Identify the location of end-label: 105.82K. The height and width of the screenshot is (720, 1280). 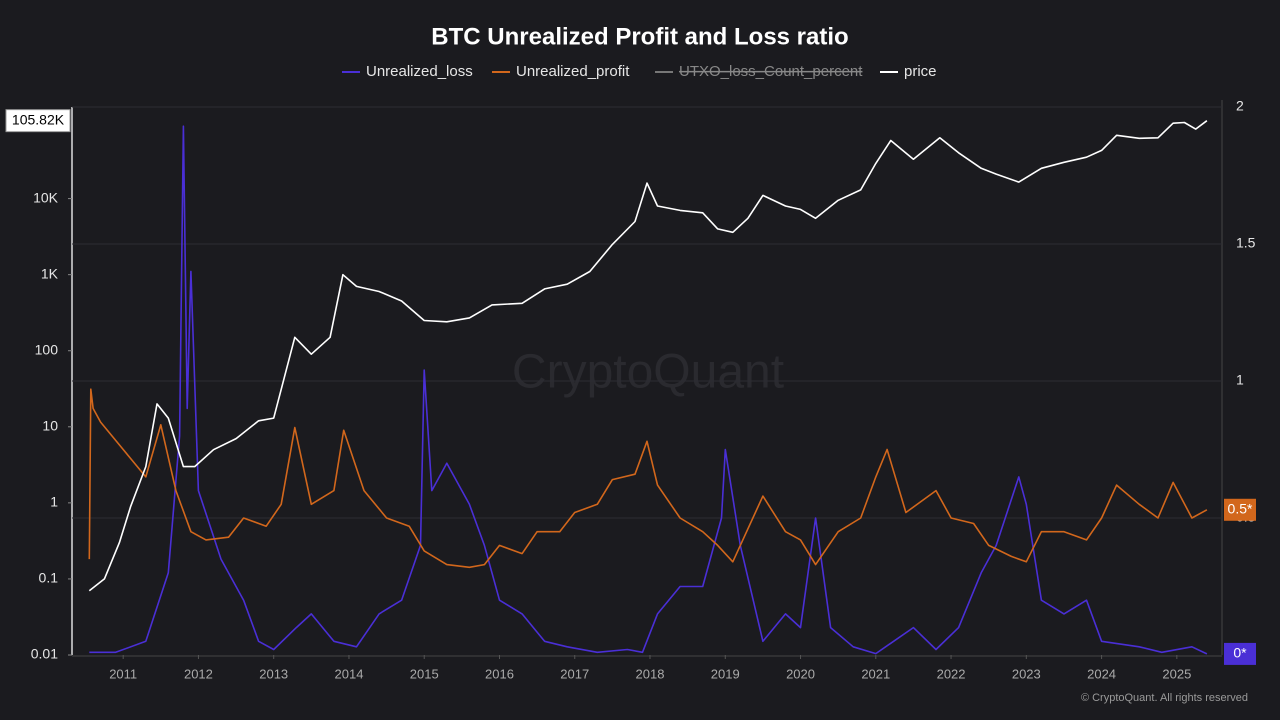
(38, 119).